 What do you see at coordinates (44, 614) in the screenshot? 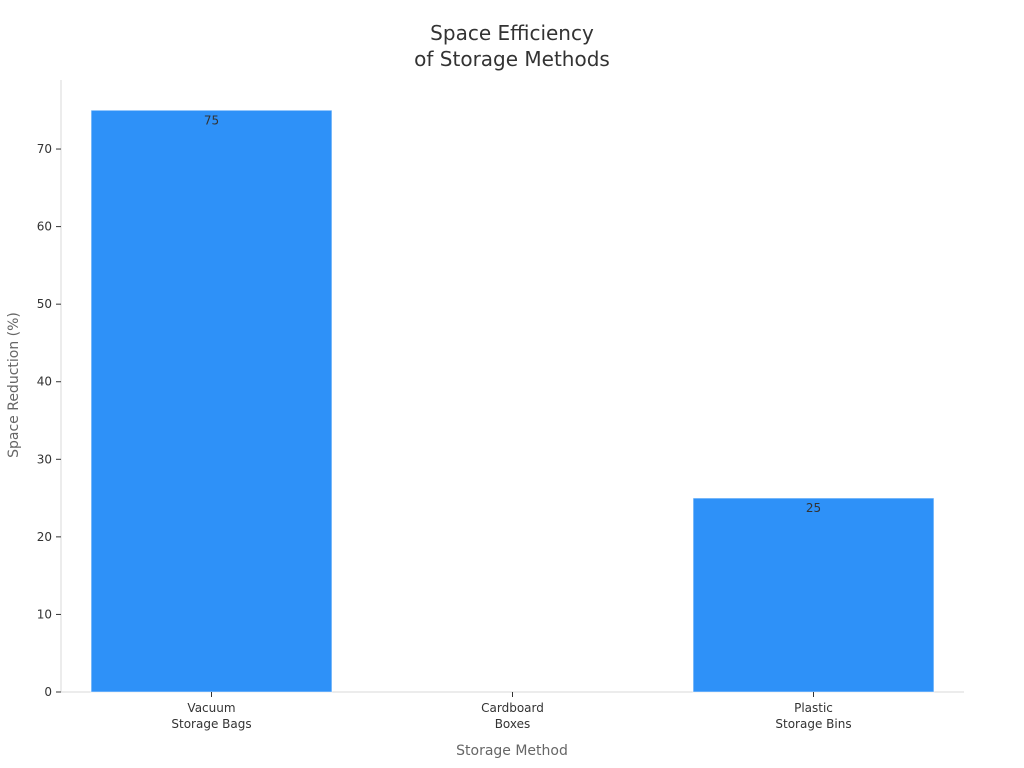
I see `y-tick-label: 10` at bounding box center [44, 614].